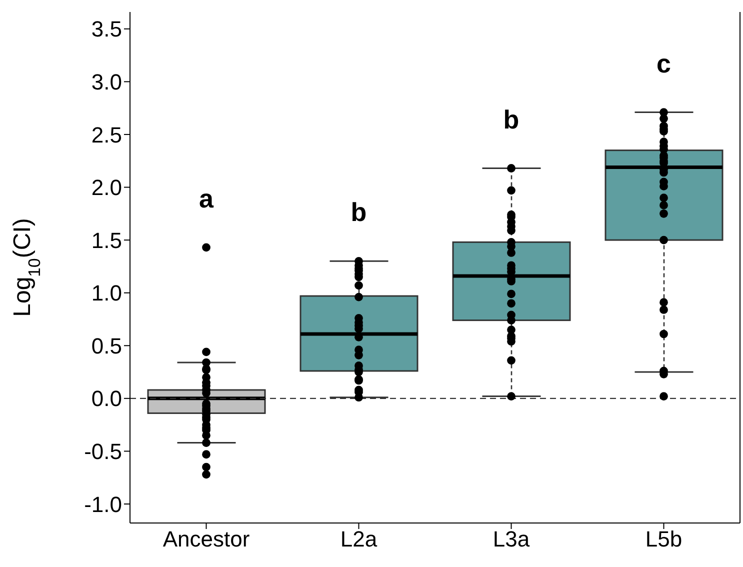  Describe the element at coordinates (106, 81) in the screenshot. I see `y-tick-label: 3.0` at that location.